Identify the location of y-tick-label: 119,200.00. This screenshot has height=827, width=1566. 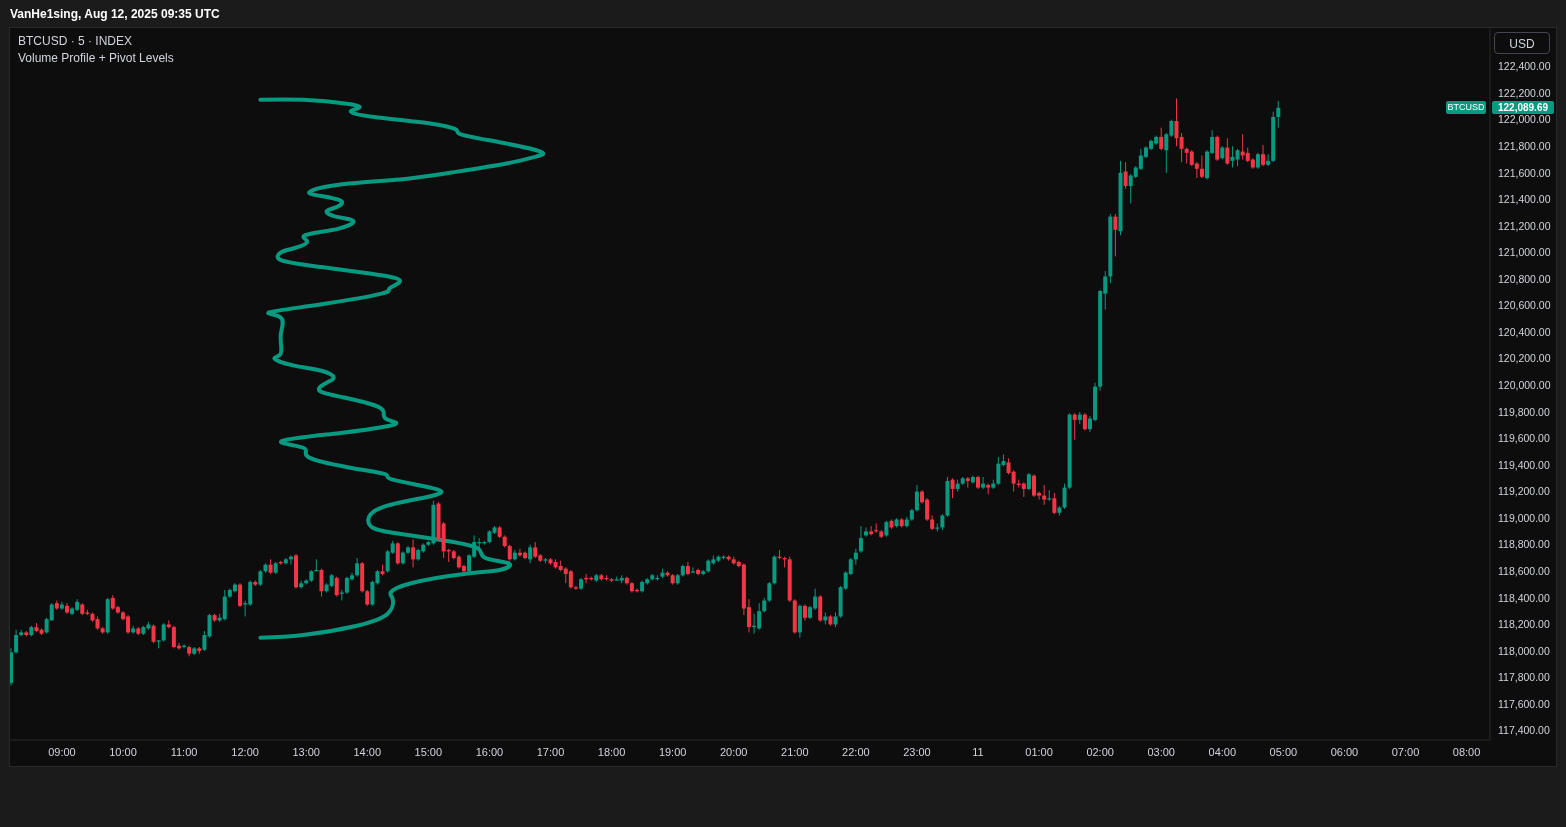
(1524, 491).